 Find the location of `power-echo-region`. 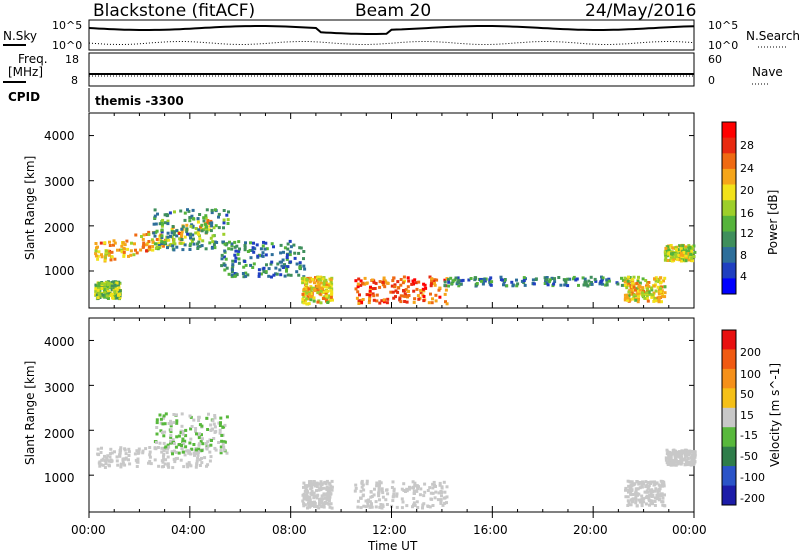

power-echo-region is located at coordinates (108, 290).